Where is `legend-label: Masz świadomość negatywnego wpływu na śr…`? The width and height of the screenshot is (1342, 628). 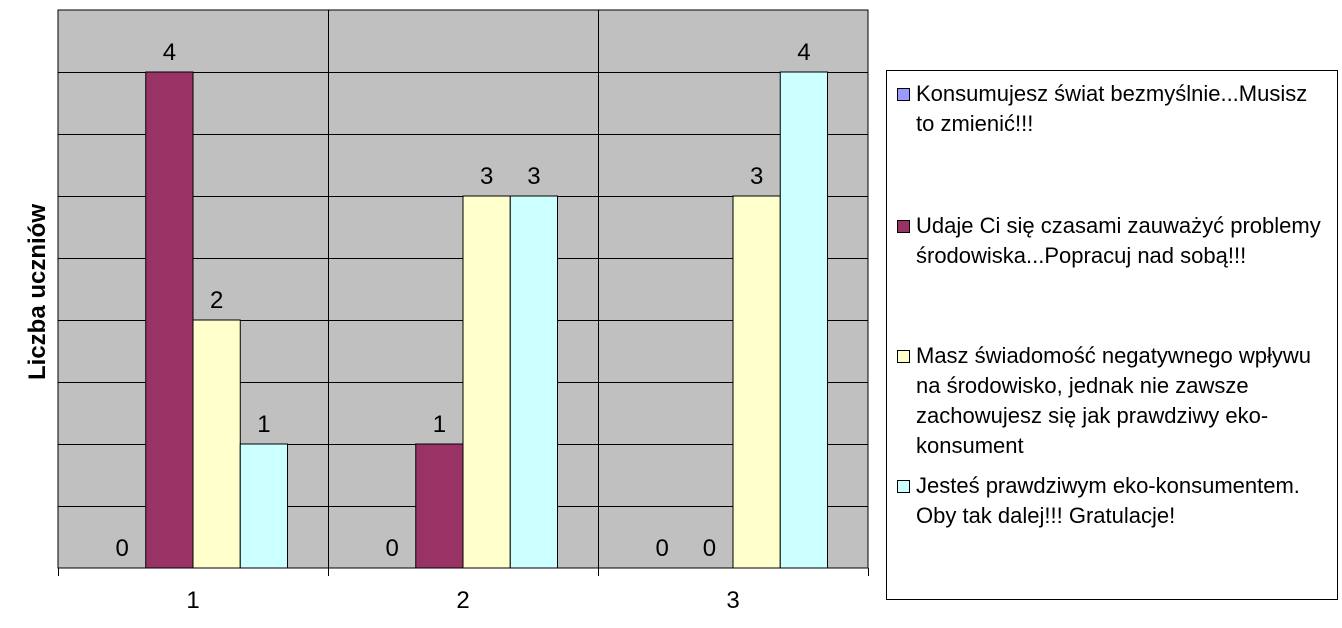
legend-label: Masz świadomość negatywnego wpływu na śr… is located at coordinates (1113, 400).